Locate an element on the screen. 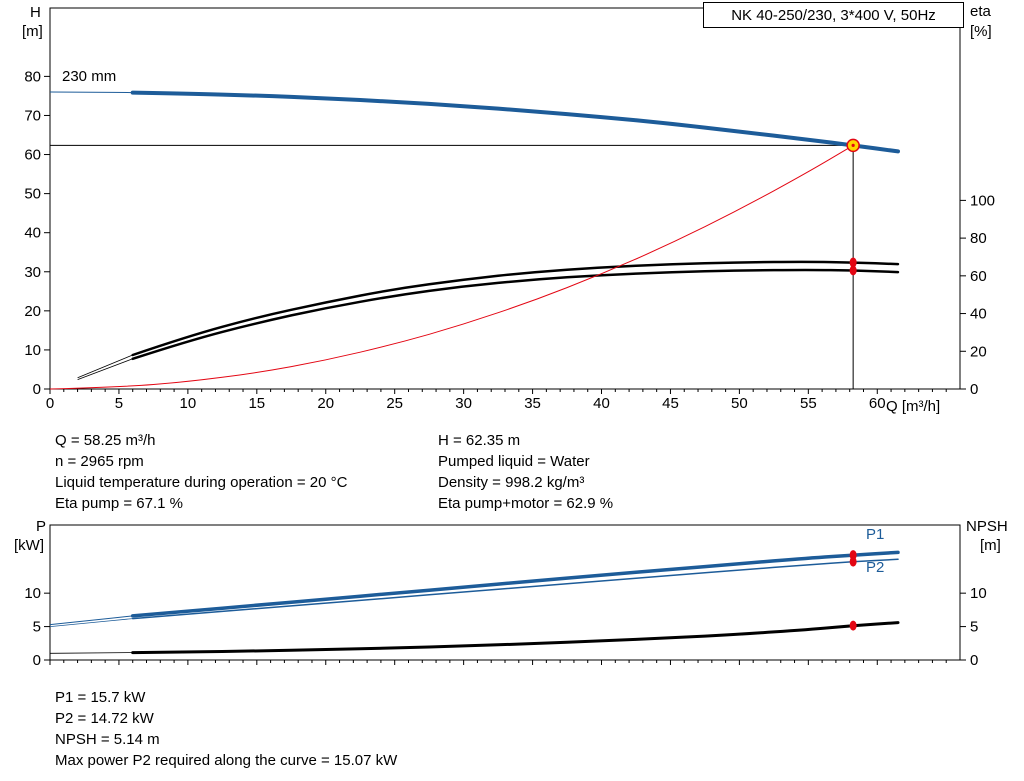 This screenshot has width=1024, height=781. series-head-230mm-thin is located at coordinates (91, 92).